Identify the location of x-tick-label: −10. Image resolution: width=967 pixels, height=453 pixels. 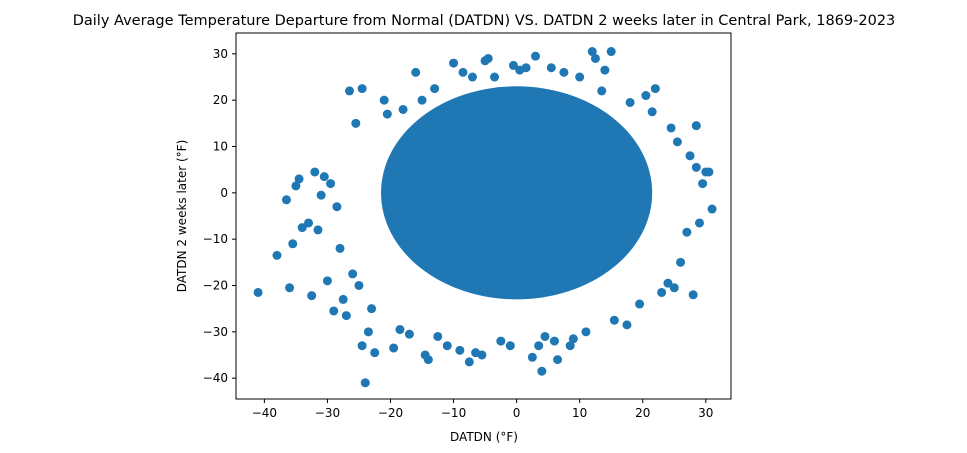
(453, 413).